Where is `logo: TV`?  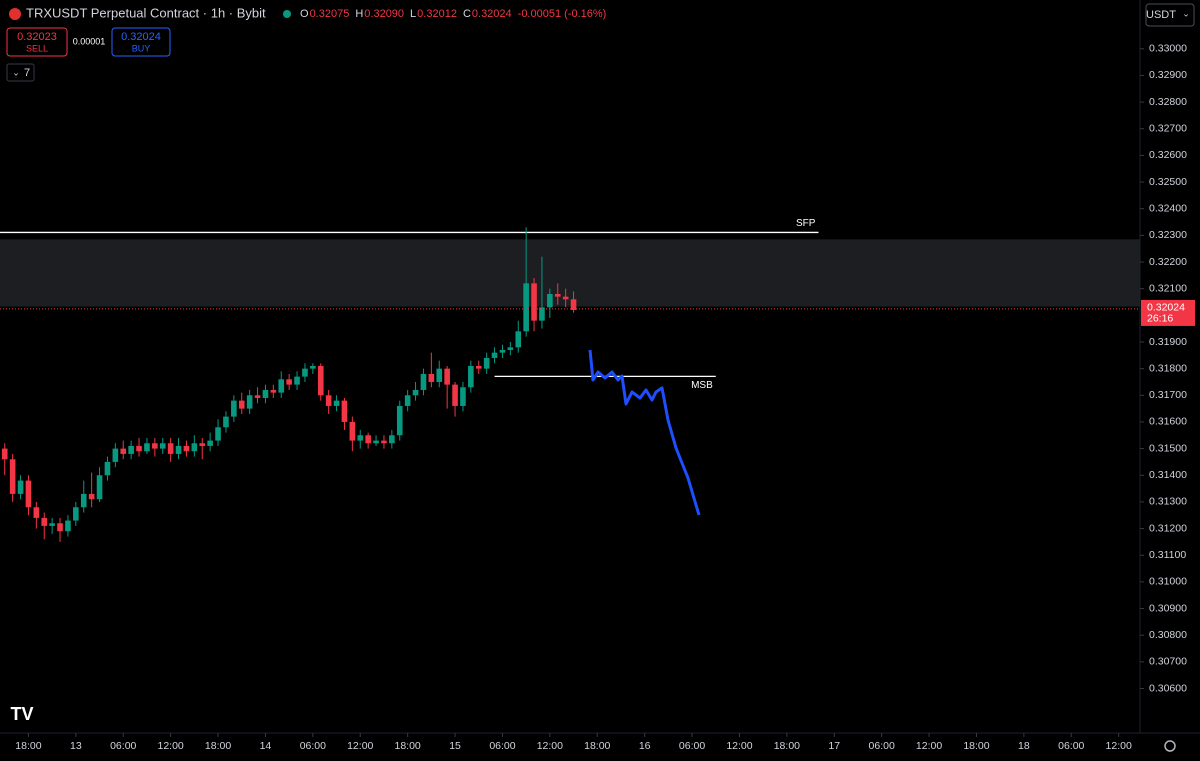 logo: TV is located at coordinates (21, 714).